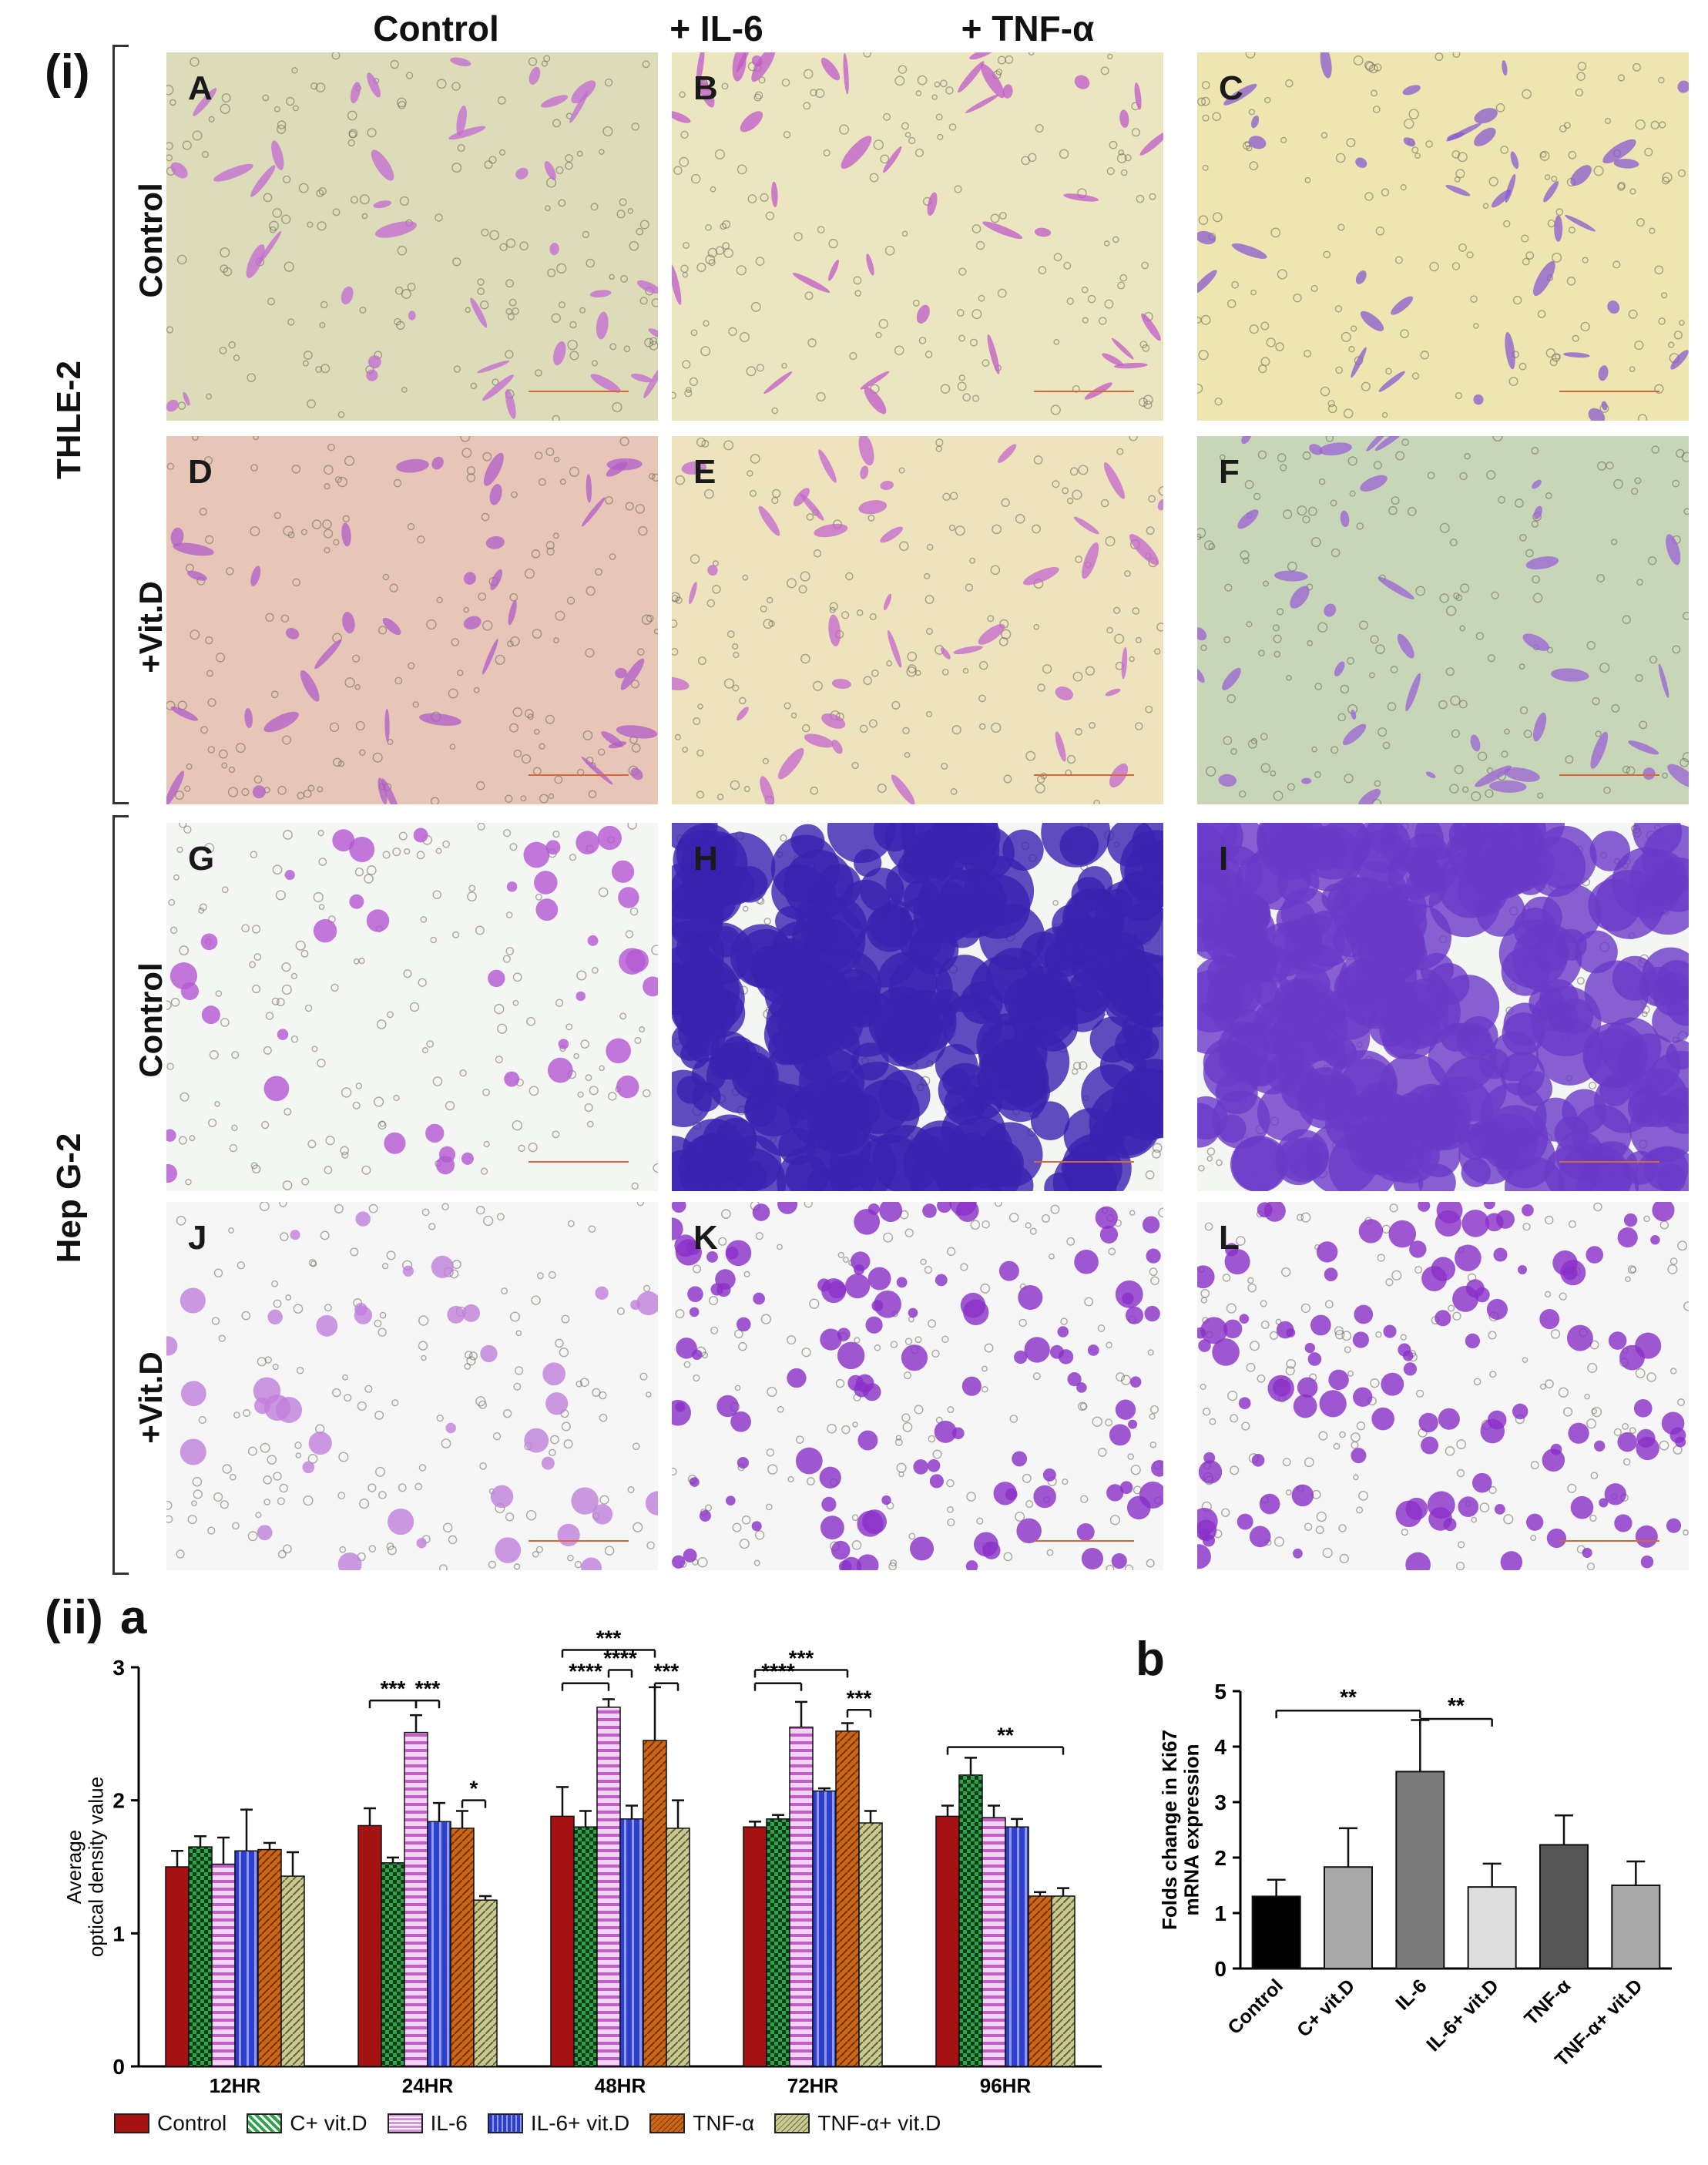 The width and height of the screenshot is (1708, 2165). Describe the element at coordinates (67, 72) in the screenshot. I see `section-i-label: (i)` at that location.